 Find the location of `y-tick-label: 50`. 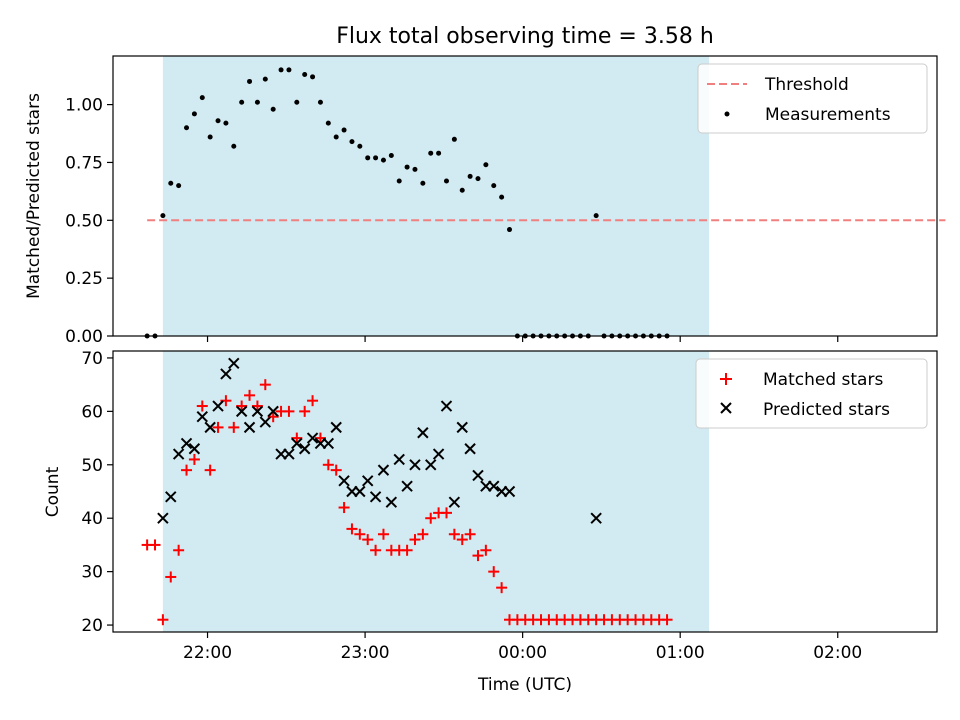

y-tick-label: 50 is located at coordinates (92, 466).